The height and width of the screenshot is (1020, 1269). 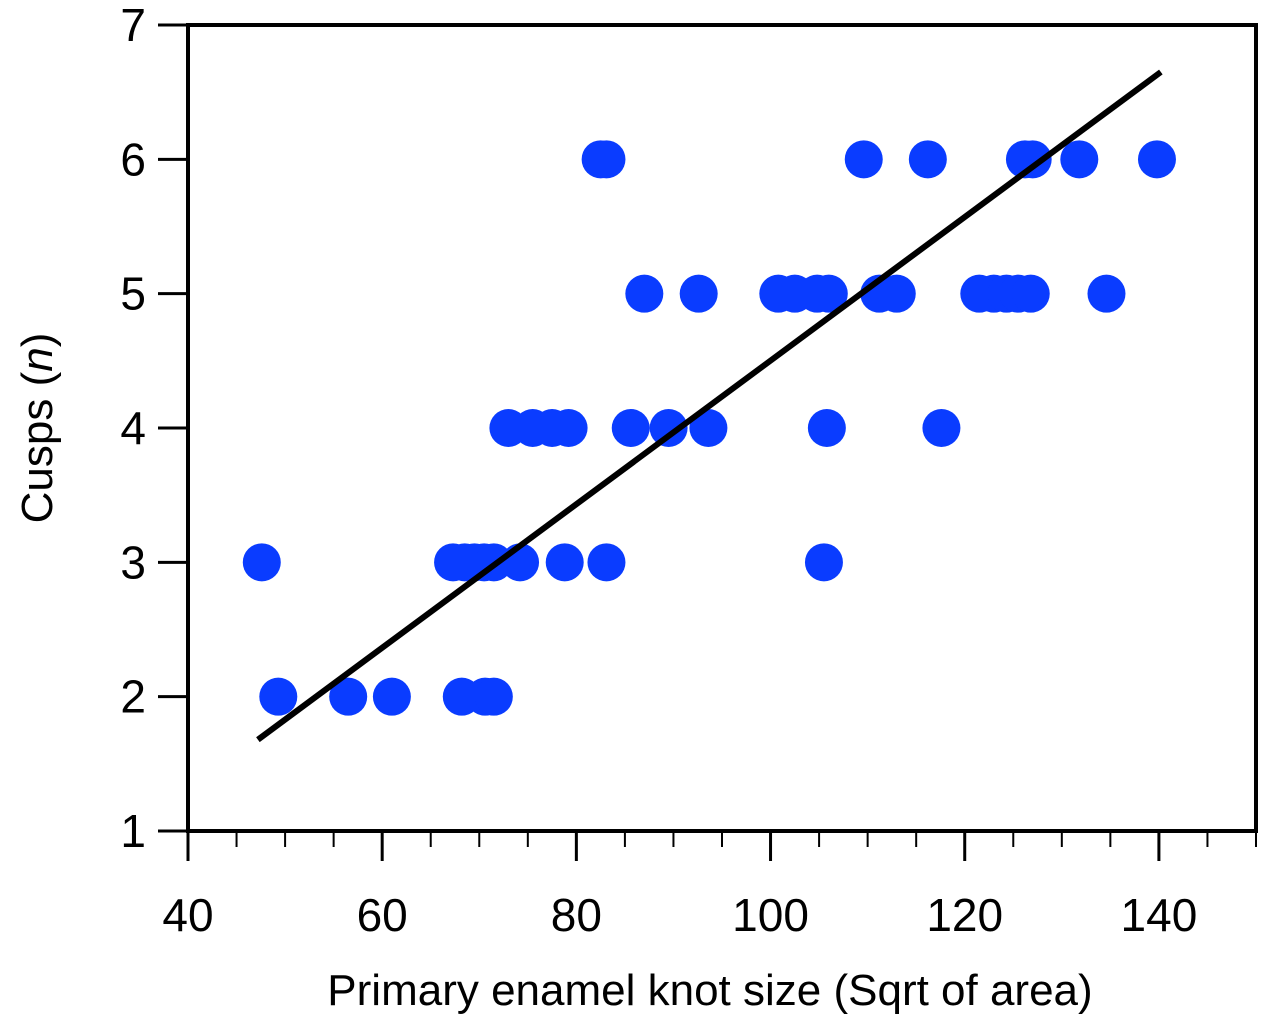 What do you see at coordinates (133, 25) in the screenshot?
I see `y-tick-label: 7` at bounding box center [133, 25].